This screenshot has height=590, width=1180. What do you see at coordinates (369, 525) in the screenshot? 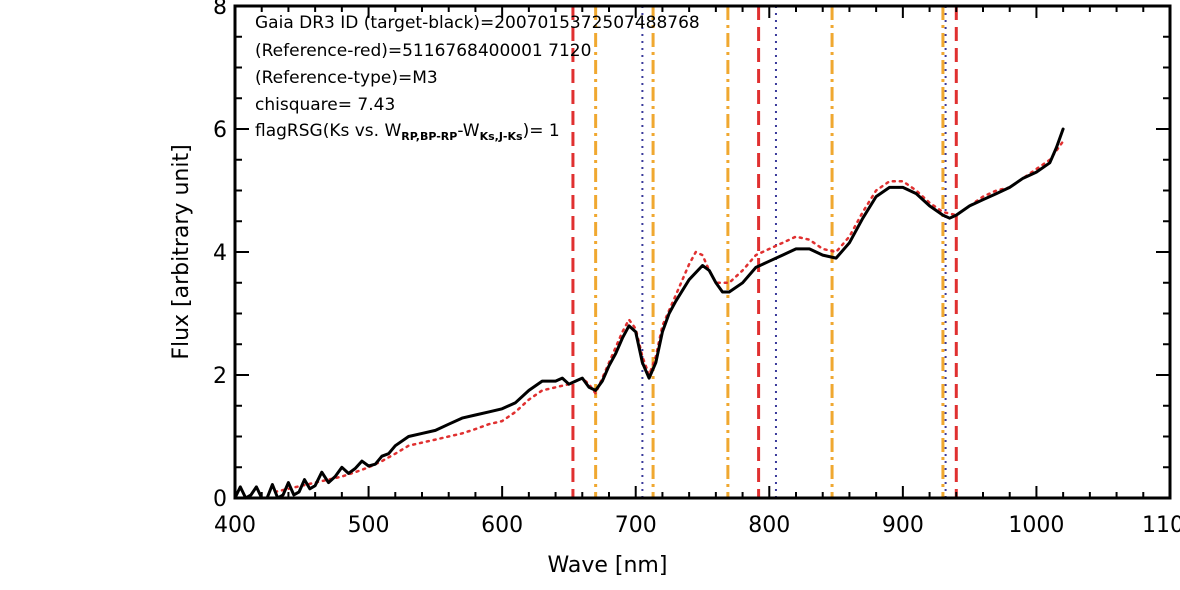
I see `x-tick-label: 500` at bounding box center [369, 525].